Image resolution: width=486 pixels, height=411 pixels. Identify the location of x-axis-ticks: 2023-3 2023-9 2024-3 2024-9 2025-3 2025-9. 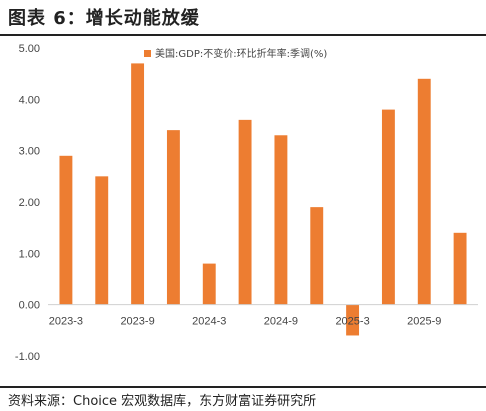
(245, 322).